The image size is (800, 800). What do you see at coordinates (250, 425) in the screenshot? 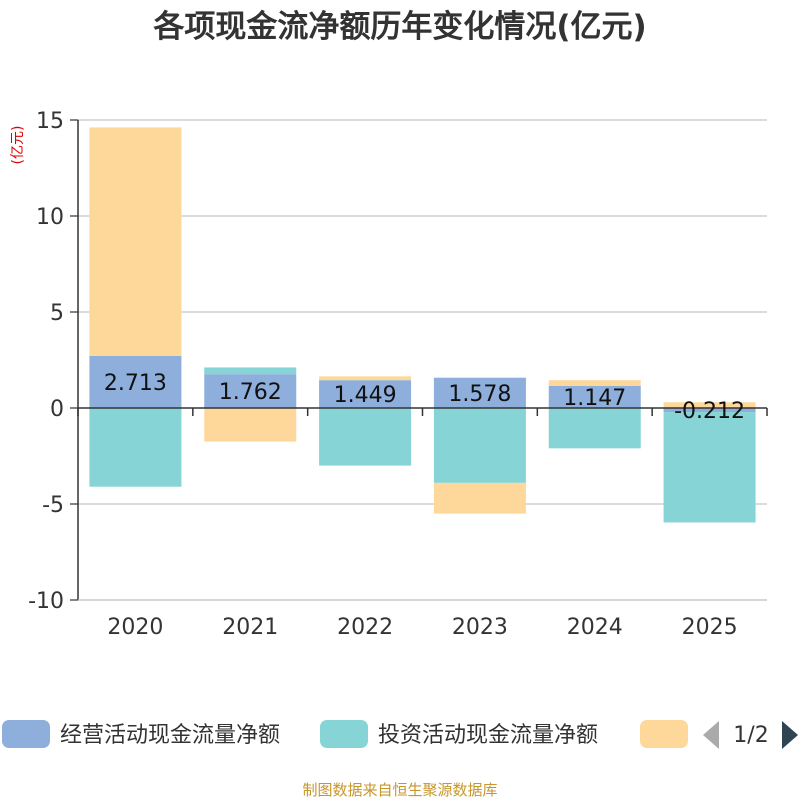
I see `bar-series3-2021` at bounding box center [250, 425].